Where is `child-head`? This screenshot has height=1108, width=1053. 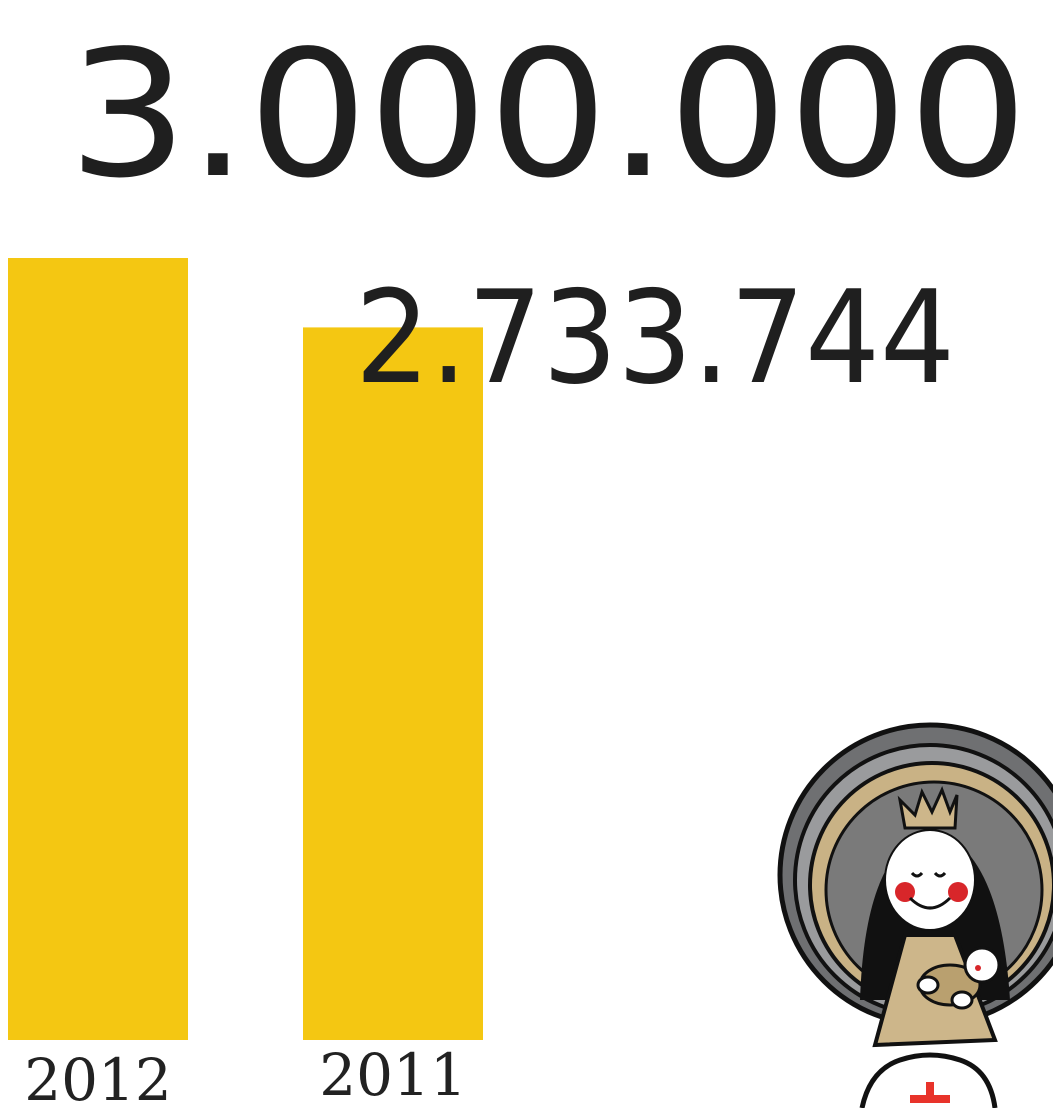
child-head is located at coordinates (982, 965).